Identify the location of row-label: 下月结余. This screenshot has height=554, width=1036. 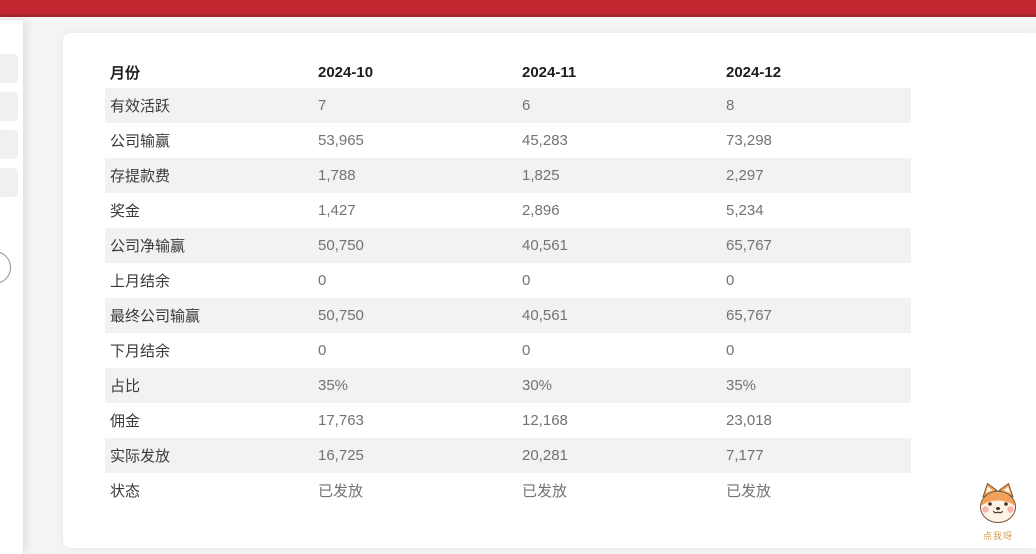
(140, 351).